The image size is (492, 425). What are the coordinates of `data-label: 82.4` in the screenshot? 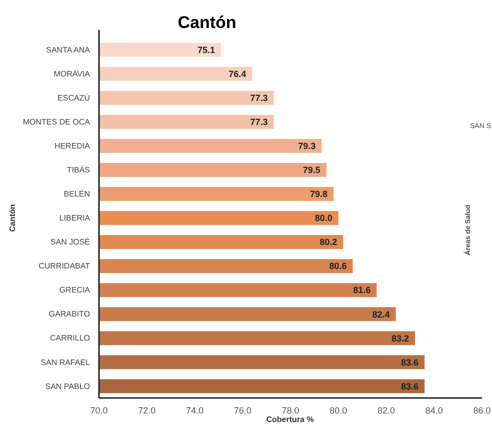 It's located at (381, 314).